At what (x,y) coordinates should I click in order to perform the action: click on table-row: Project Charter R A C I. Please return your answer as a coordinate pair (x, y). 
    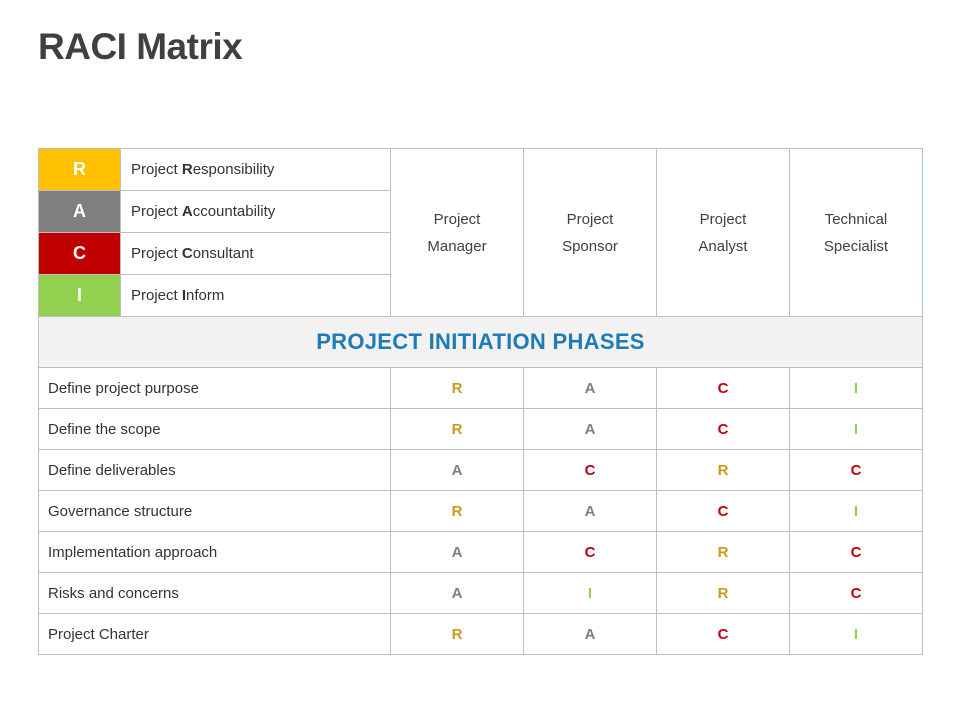
    Looking at the image, I should click on (480, 634).